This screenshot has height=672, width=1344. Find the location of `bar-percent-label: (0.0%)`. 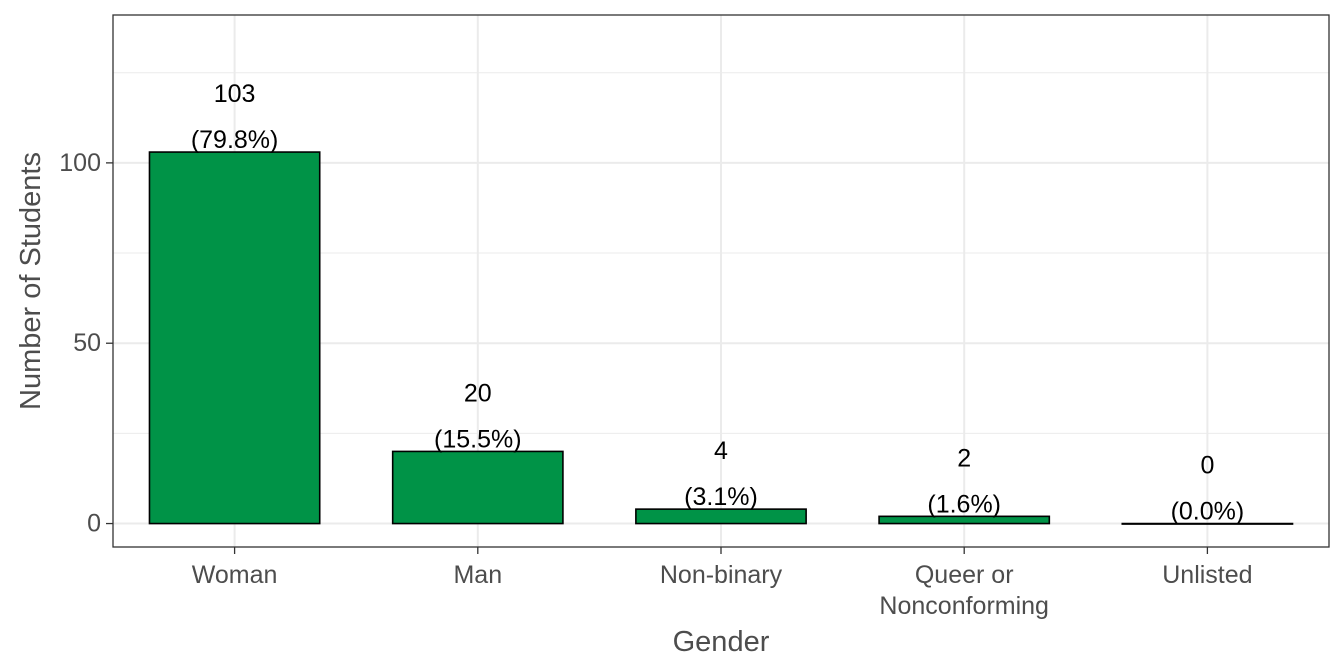

bar-percent-label: (0.0%) is located at coordinates (1208, 512).